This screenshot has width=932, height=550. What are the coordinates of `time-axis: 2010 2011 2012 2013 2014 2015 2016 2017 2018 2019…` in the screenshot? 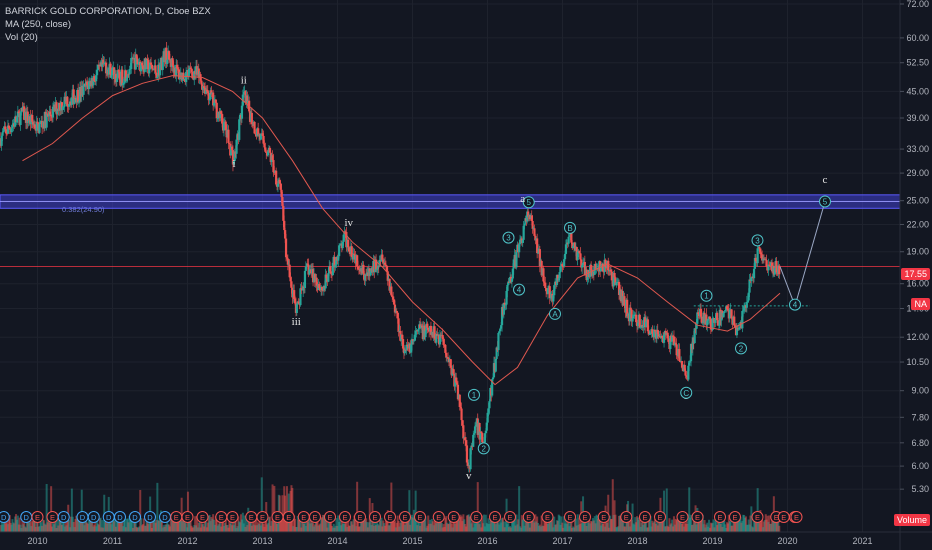 It's located at (466, 538).